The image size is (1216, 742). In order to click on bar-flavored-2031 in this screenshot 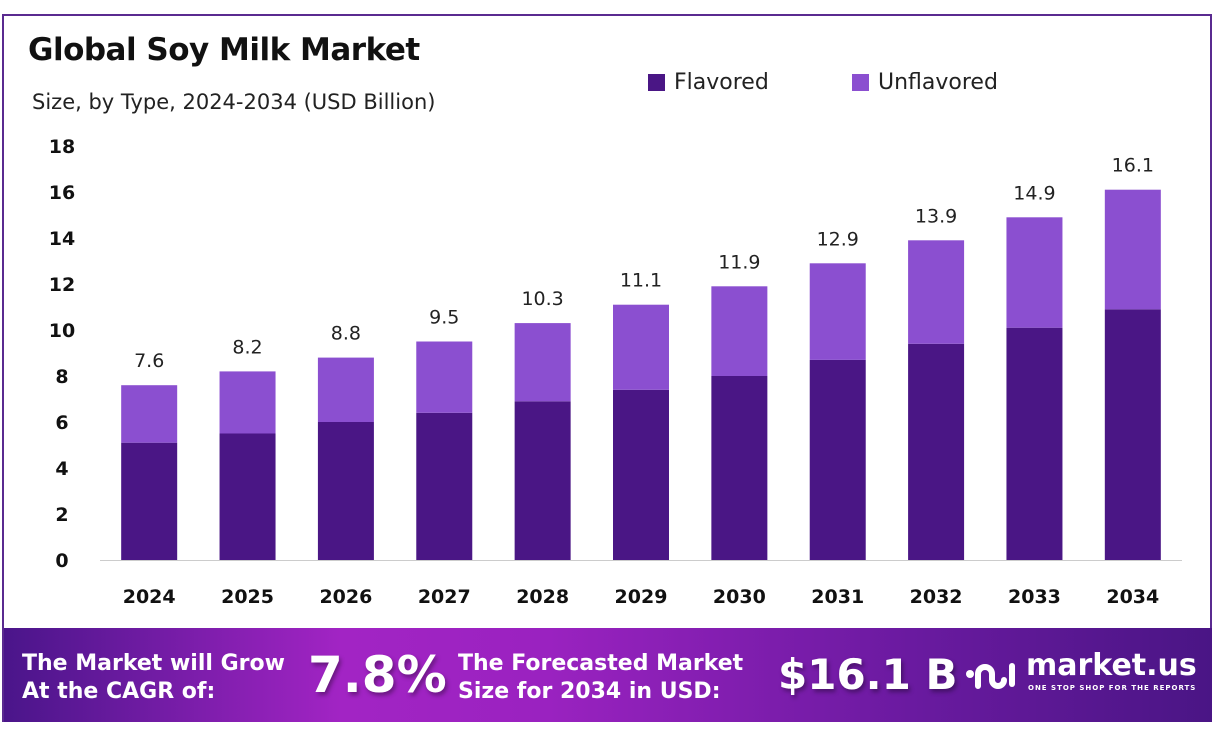, I will do `click(837, 459)`.